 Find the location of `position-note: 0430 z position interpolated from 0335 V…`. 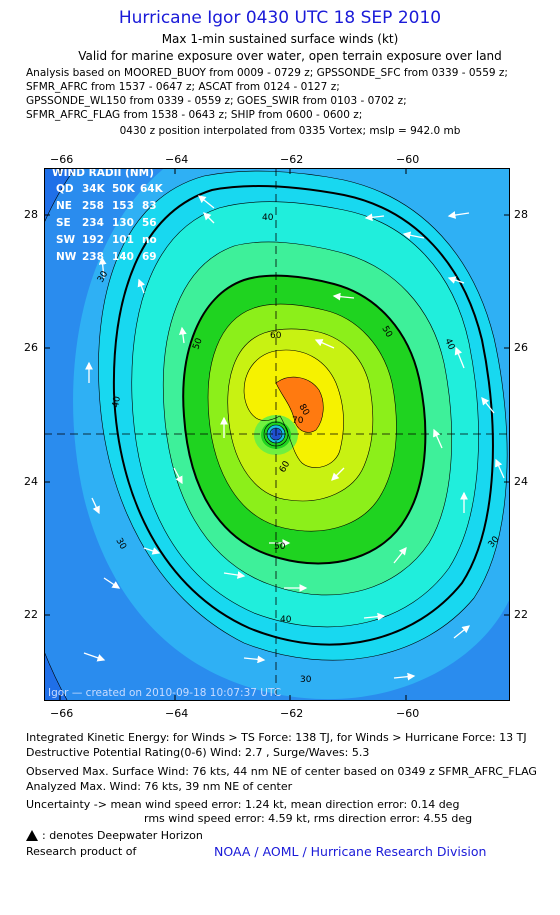

position-note: 0430 z position interpolated from 0335 V… is located at coordinates (290, 131).